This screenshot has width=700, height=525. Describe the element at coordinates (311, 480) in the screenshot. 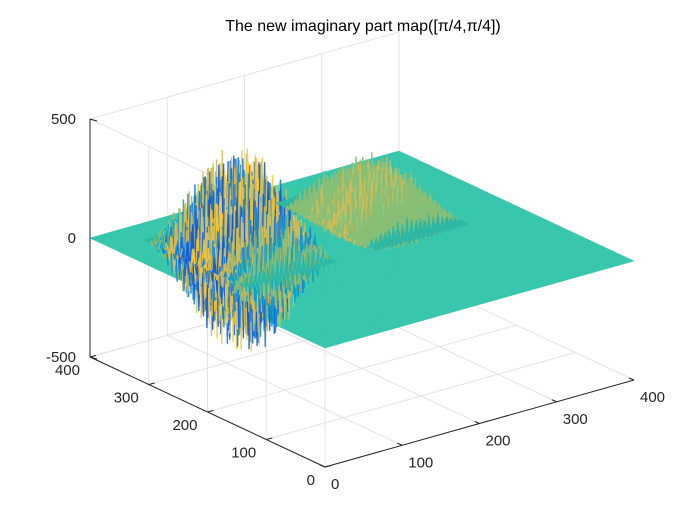

I see `y-tick-label: 0` at that location.